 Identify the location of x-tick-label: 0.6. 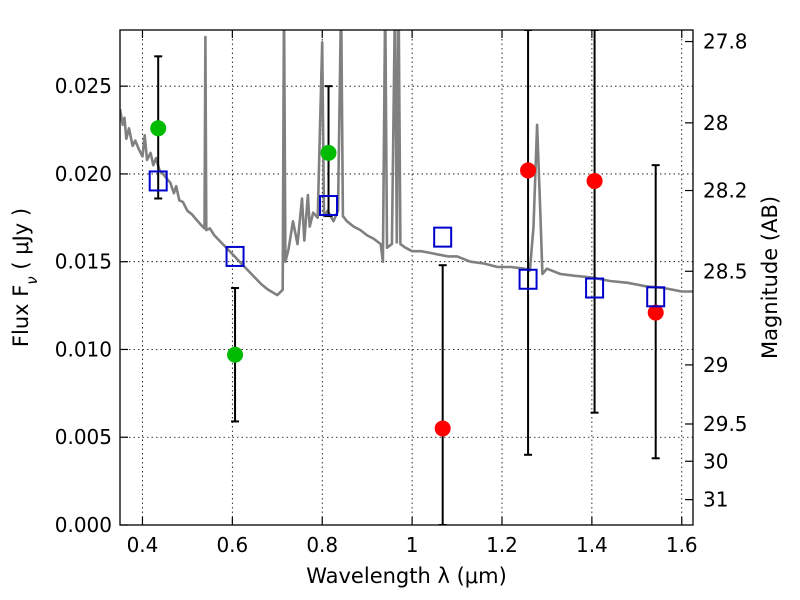
(232, 545).